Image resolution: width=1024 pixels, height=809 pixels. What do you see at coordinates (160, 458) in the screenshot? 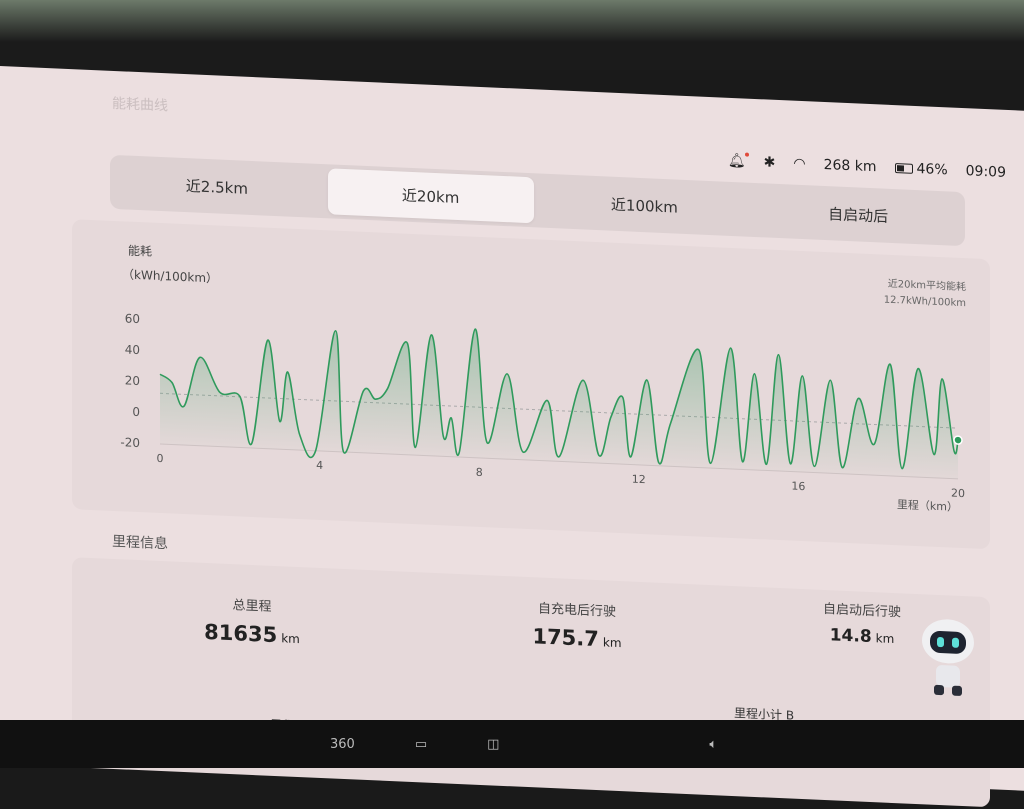
I see `x-tick-label: 0` at bounding box center [160, 458].